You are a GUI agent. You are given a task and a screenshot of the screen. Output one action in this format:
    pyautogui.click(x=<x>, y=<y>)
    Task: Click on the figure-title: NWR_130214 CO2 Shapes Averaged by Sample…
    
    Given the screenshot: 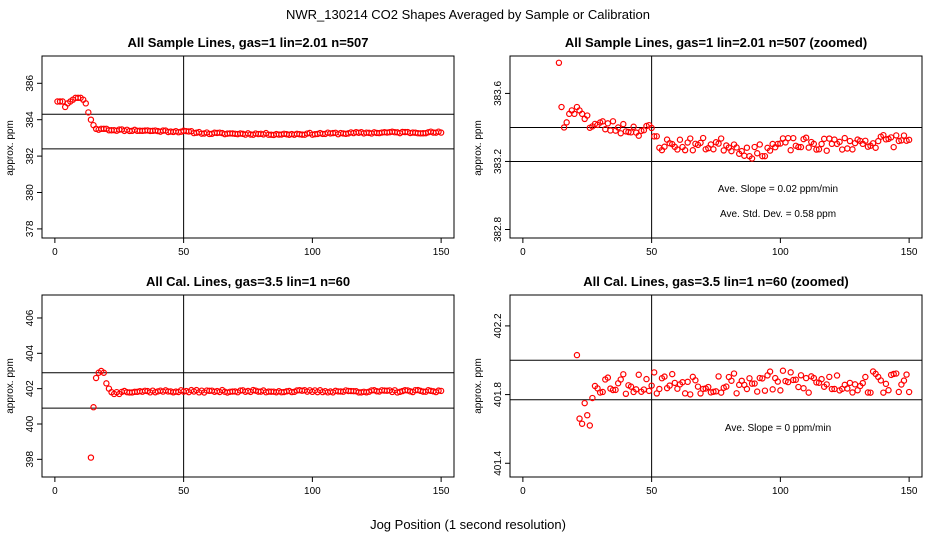 What is the action you would take?
    pyautogui.click(x=468, y=14)
    